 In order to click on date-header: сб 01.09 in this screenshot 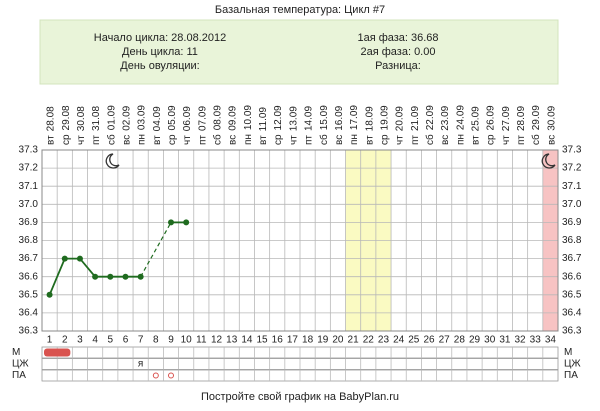, I will do `click(111, 125)`.